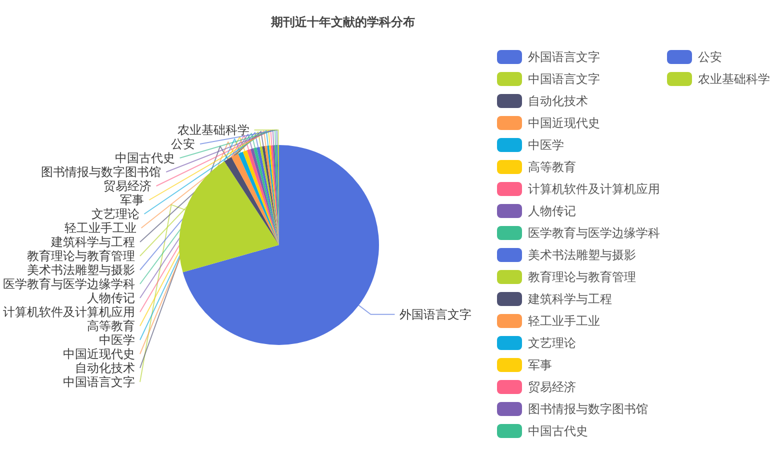 The height and width of the screenshot is (471, 784). Describe the element at coordinates (588, 409) in the screenshot. I see `legend-label: 图书情报与数字图书馆` at that location.